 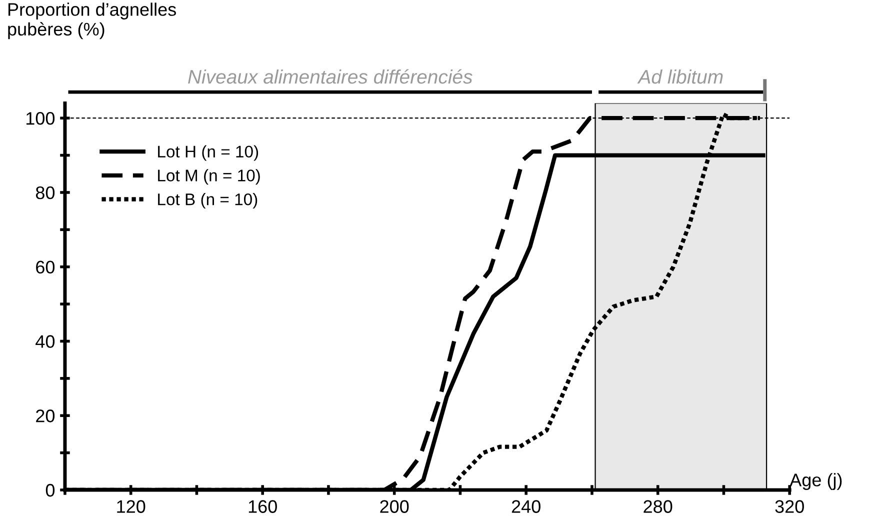 What do you see at coordinates (816, 481) in the screenshot?
I see `x-axis-title: Age (j)` at bounding box center [816, 481].